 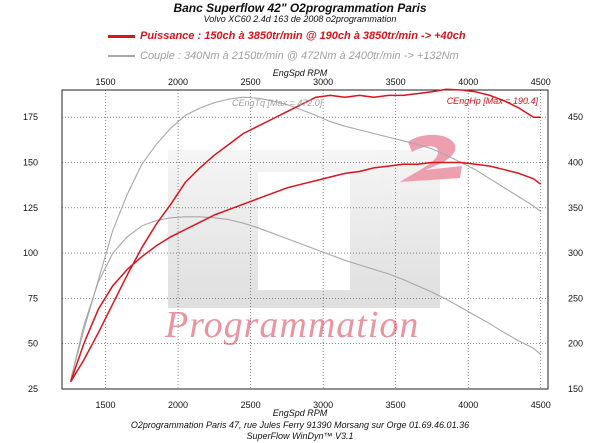 I want to click on annotation-power-max: CEngHp [Max = 190.4], so click(x=493, y=101).